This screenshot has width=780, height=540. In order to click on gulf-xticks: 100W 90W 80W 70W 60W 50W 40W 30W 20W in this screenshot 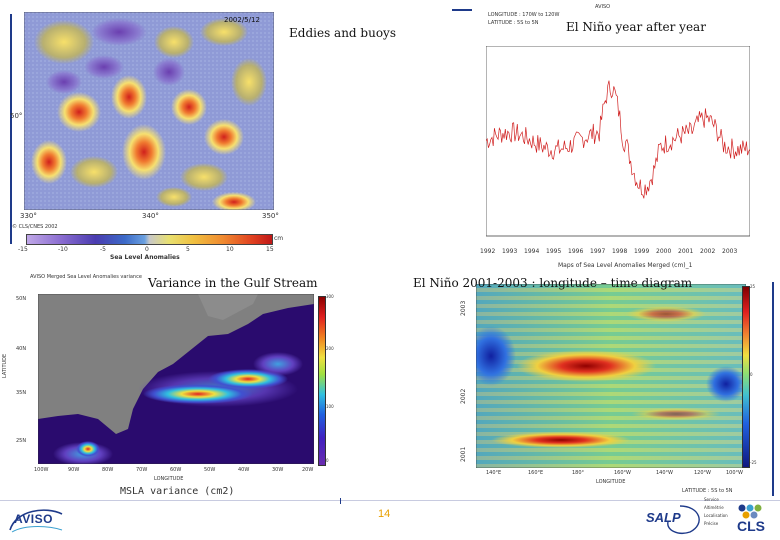, I will do `click(174, 470)`.